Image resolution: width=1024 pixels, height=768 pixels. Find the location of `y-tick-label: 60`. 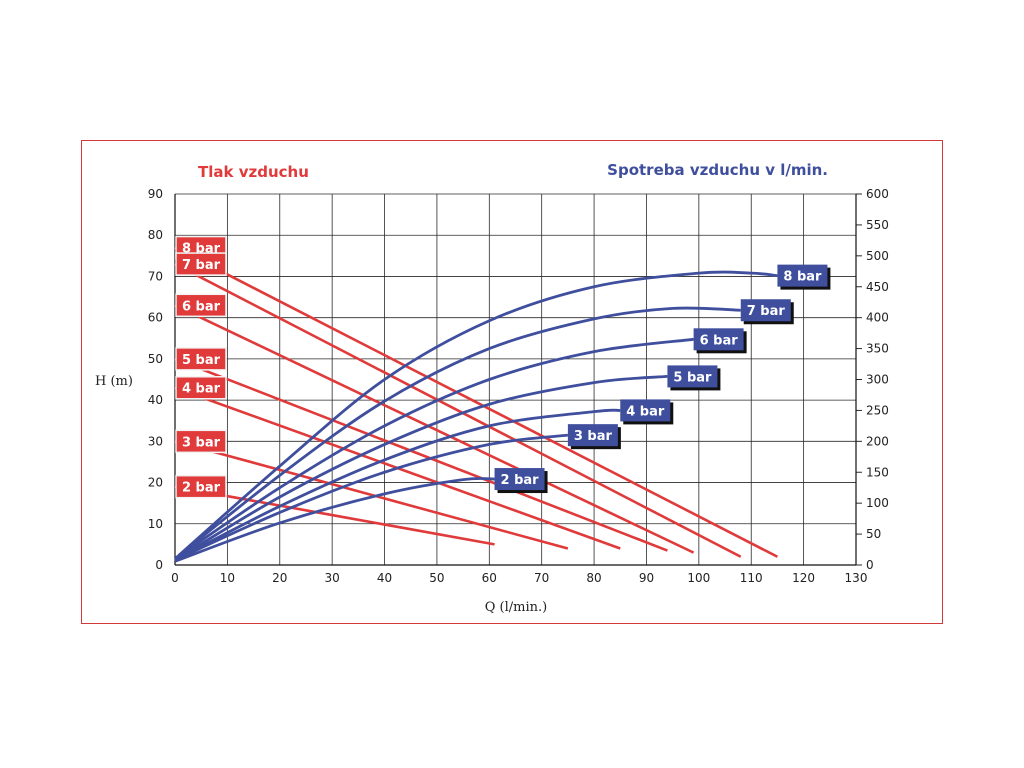

y-tick-label: 60 is located at coordinates (155, 318).